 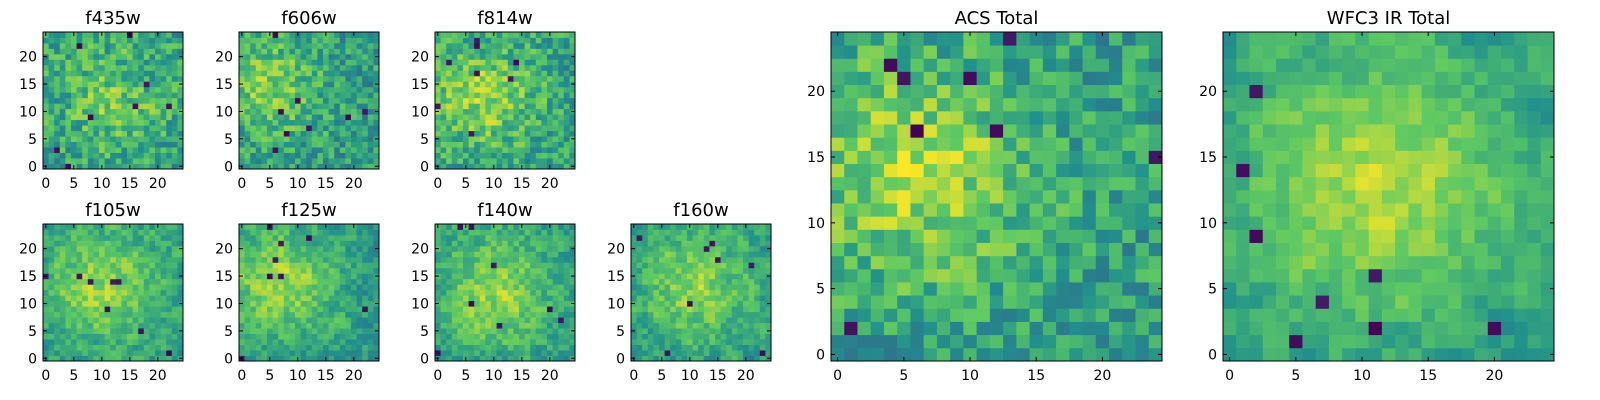 I want to click on y-tick-label: 5, so click(x=424, y=332).